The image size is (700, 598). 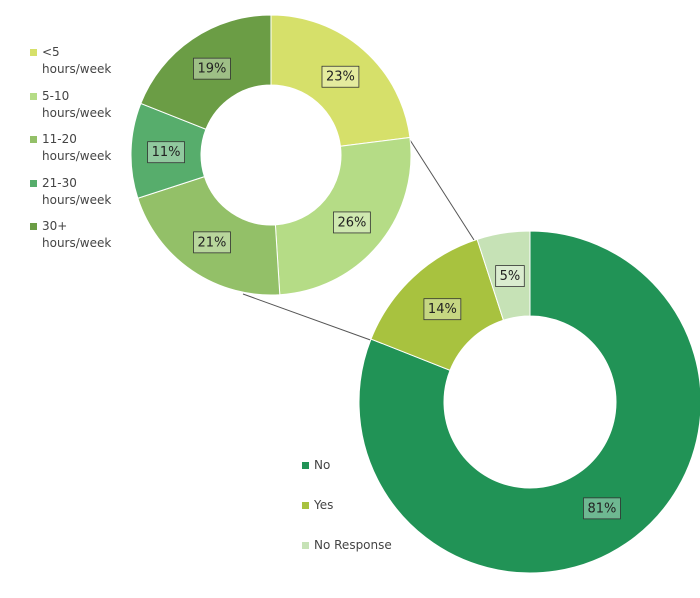 I want to click on legend-label: No Response, so click(x=353, y=545).